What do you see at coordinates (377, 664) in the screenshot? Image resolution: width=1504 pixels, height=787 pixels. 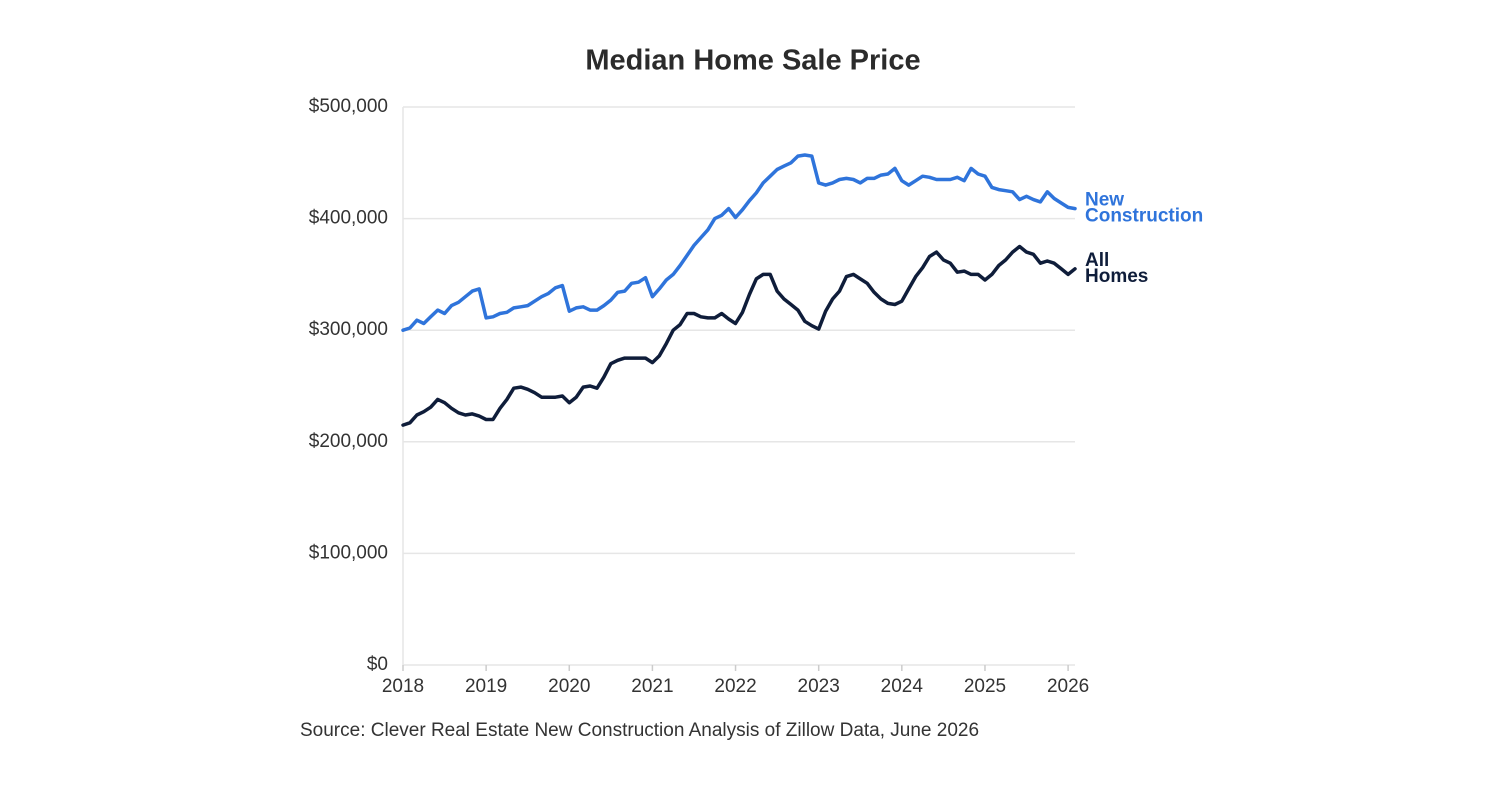 I see `y-tick-label: $0` at bounding box center [377, 664].